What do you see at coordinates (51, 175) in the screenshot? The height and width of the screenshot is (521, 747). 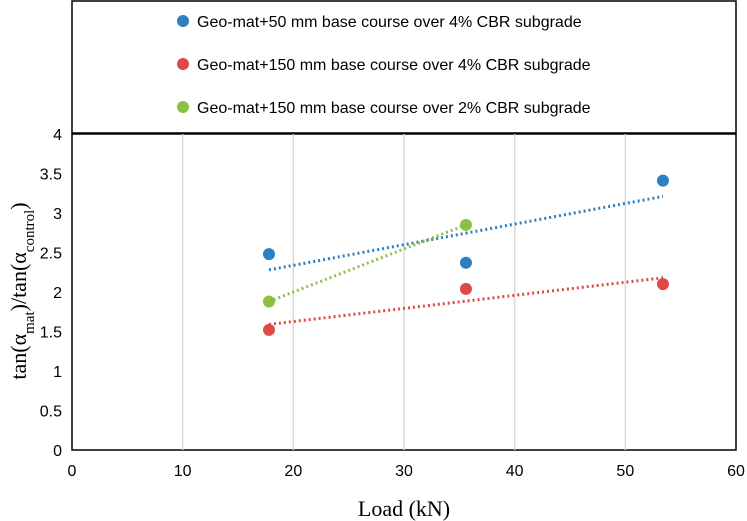 I see `y-tick-label: 3.5` at bounding box center [51, 175].